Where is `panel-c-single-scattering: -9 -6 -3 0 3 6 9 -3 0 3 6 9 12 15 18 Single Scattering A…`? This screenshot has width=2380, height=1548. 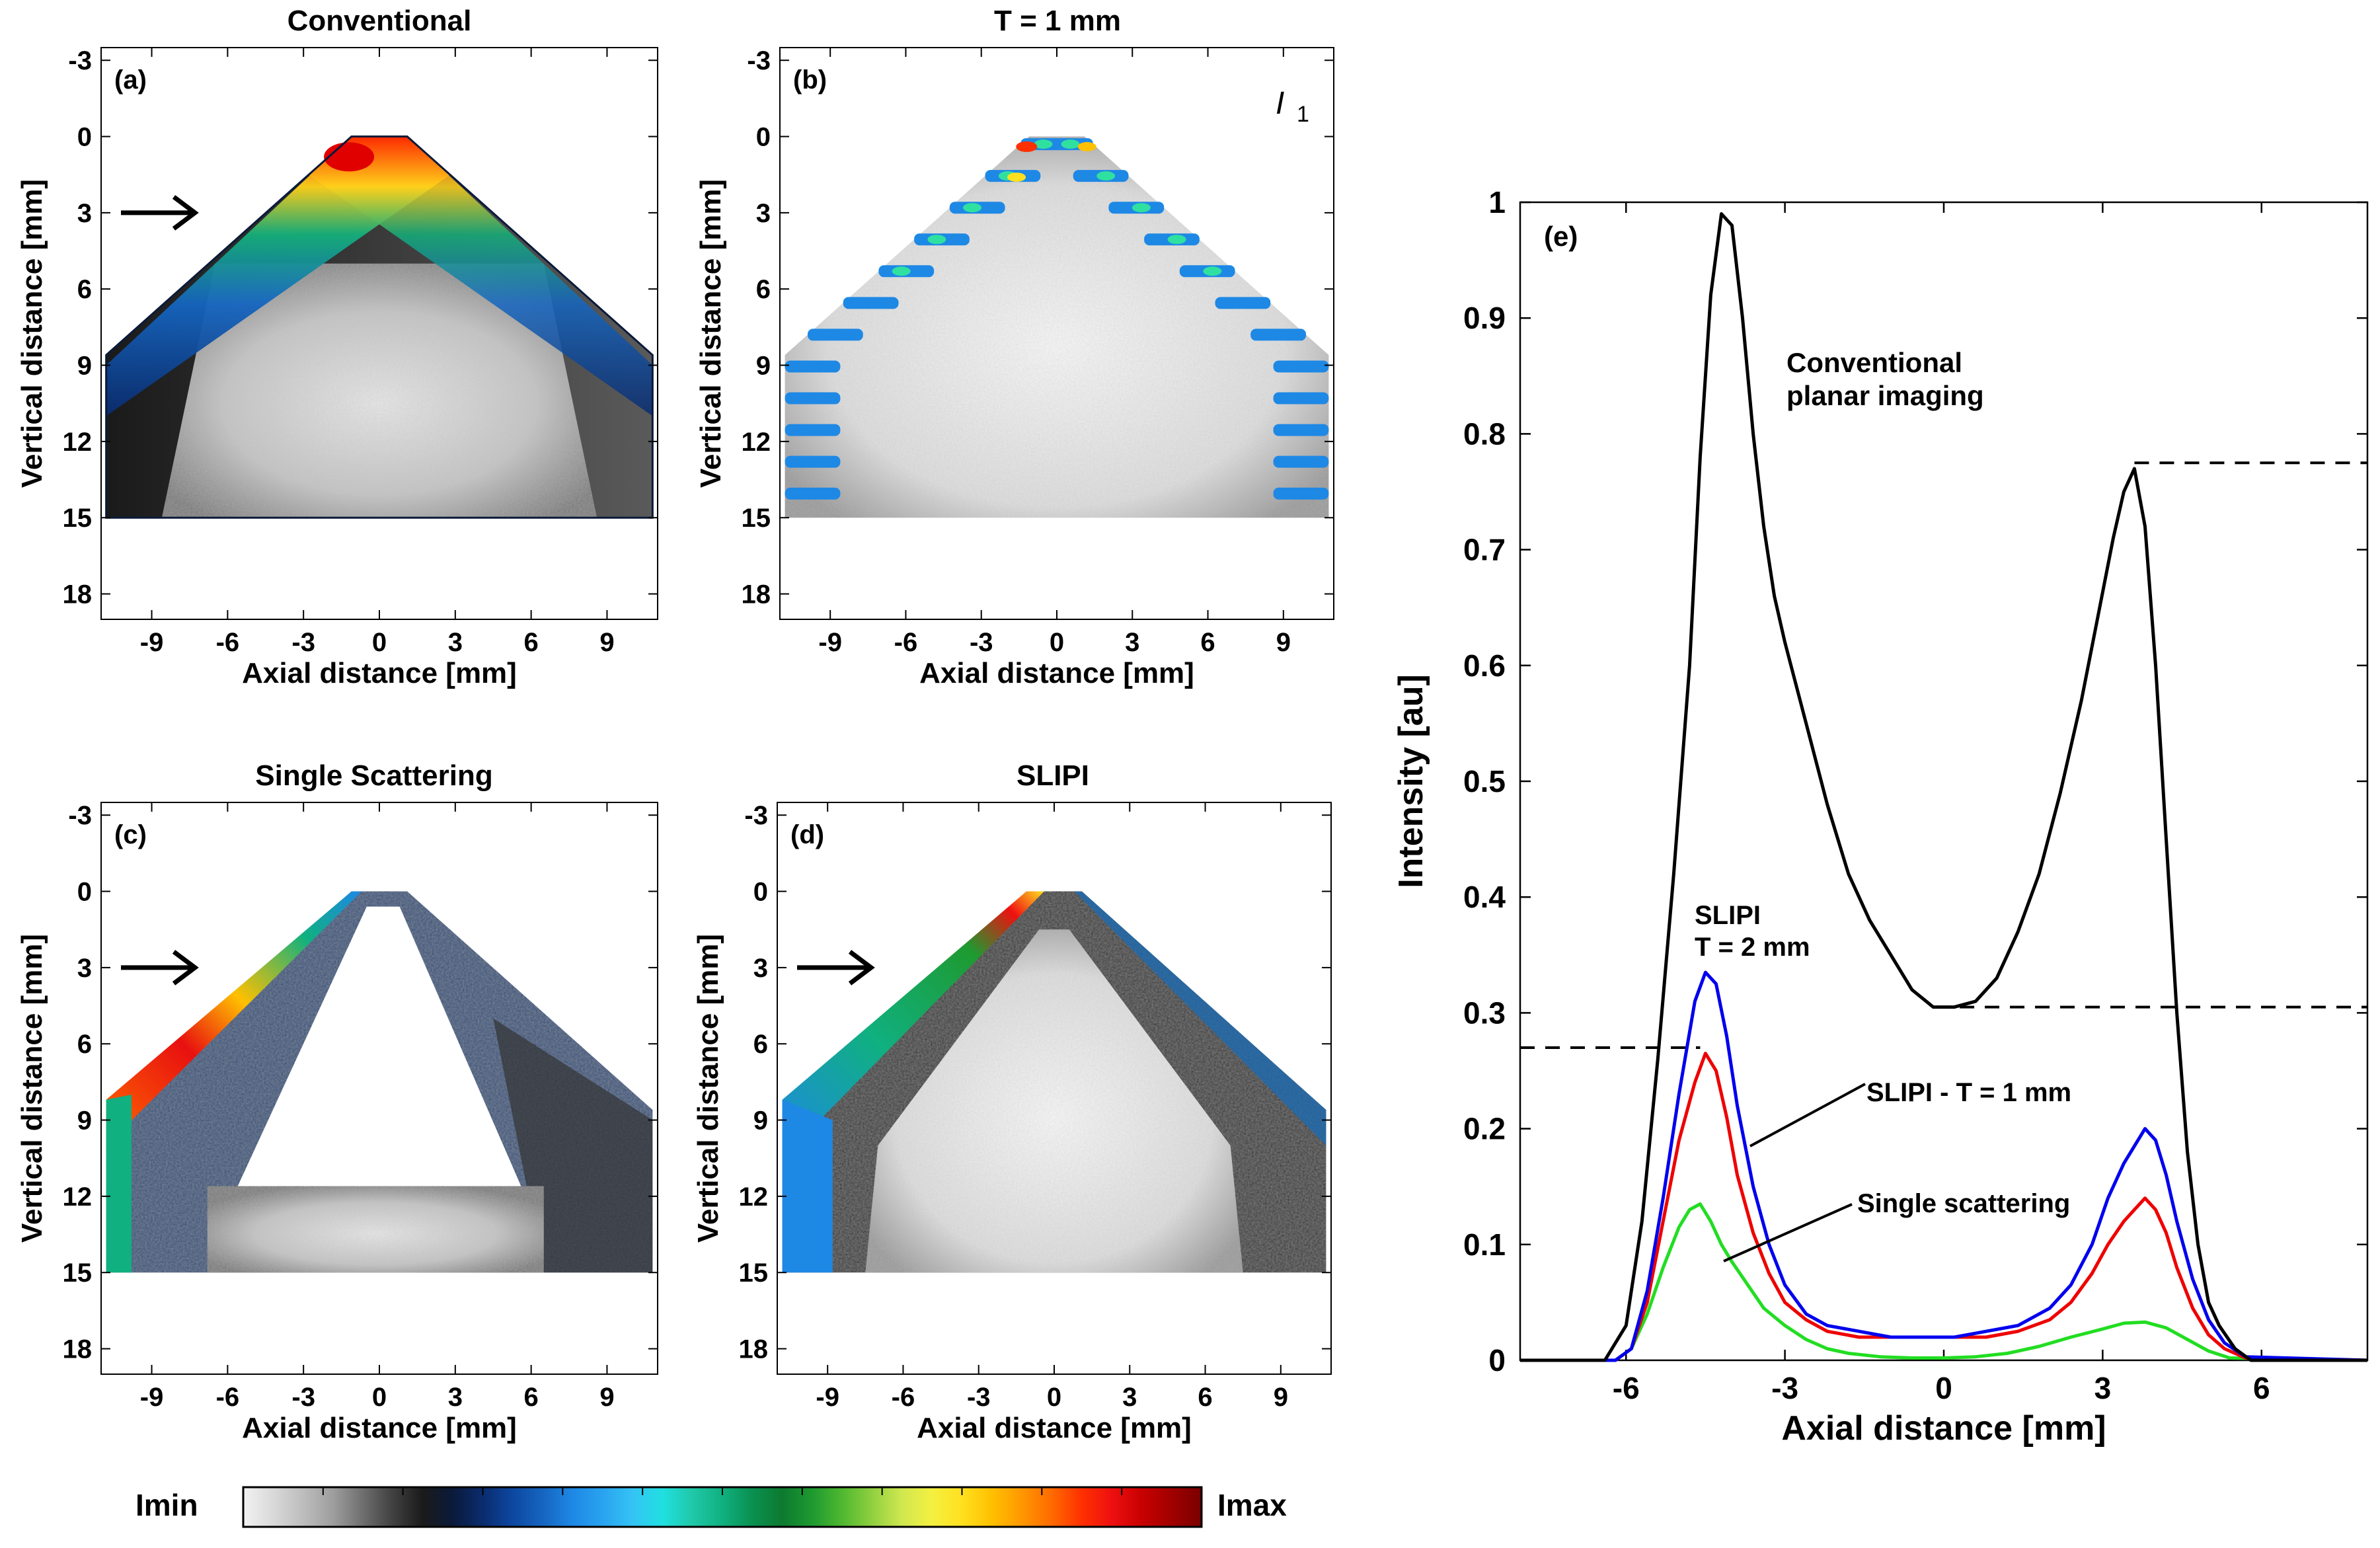
panel-c-single-scattering: -9 -6 -3 0 3 6 9 -3 0 3 6 9 12 15 18 Single Scattering A… is located at coordinates (337, 1101).